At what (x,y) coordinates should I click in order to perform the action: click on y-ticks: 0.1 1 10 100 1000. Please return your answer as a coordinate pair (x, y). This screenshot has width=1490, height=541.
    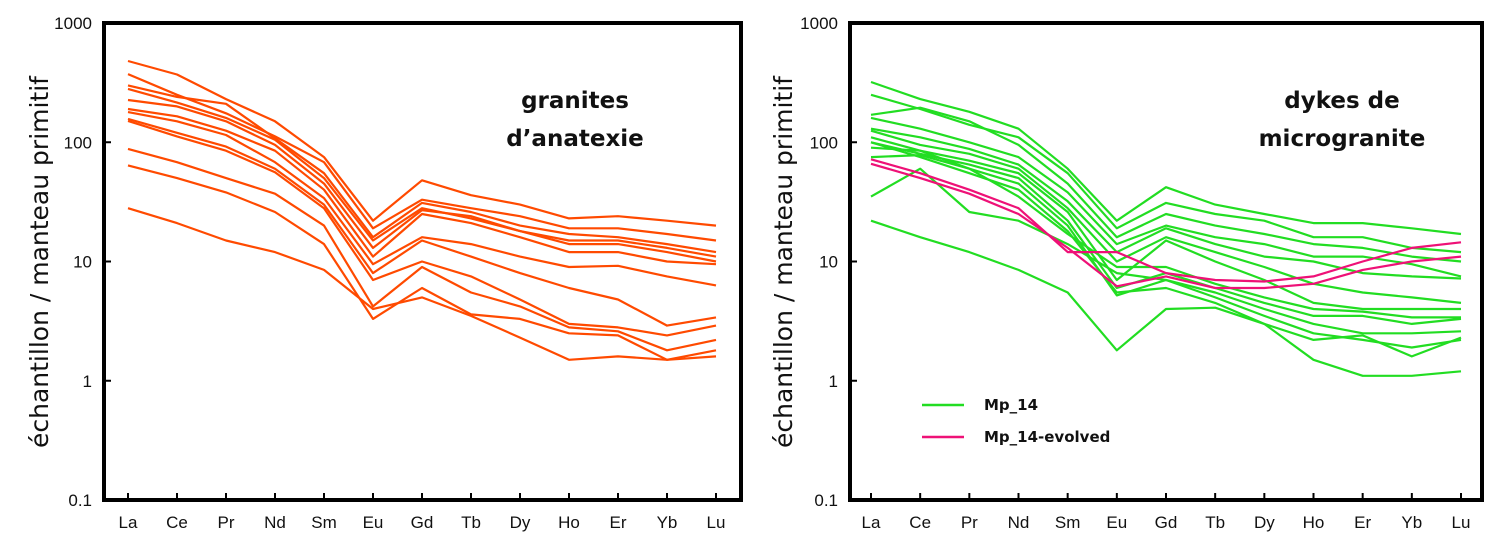
    Looking at the image, I should click on (82, 262).